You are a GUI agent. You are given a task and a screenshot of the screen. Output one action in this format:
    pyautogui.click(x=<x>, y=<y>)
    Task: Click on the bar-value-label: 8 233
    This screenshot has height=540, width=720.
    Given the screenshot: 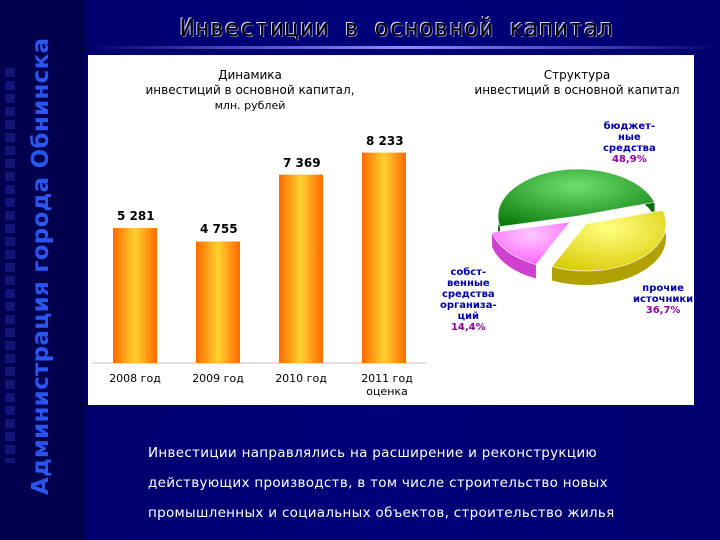 What is the action you would take?
    pyautogui.click(x=385, y=140)
    